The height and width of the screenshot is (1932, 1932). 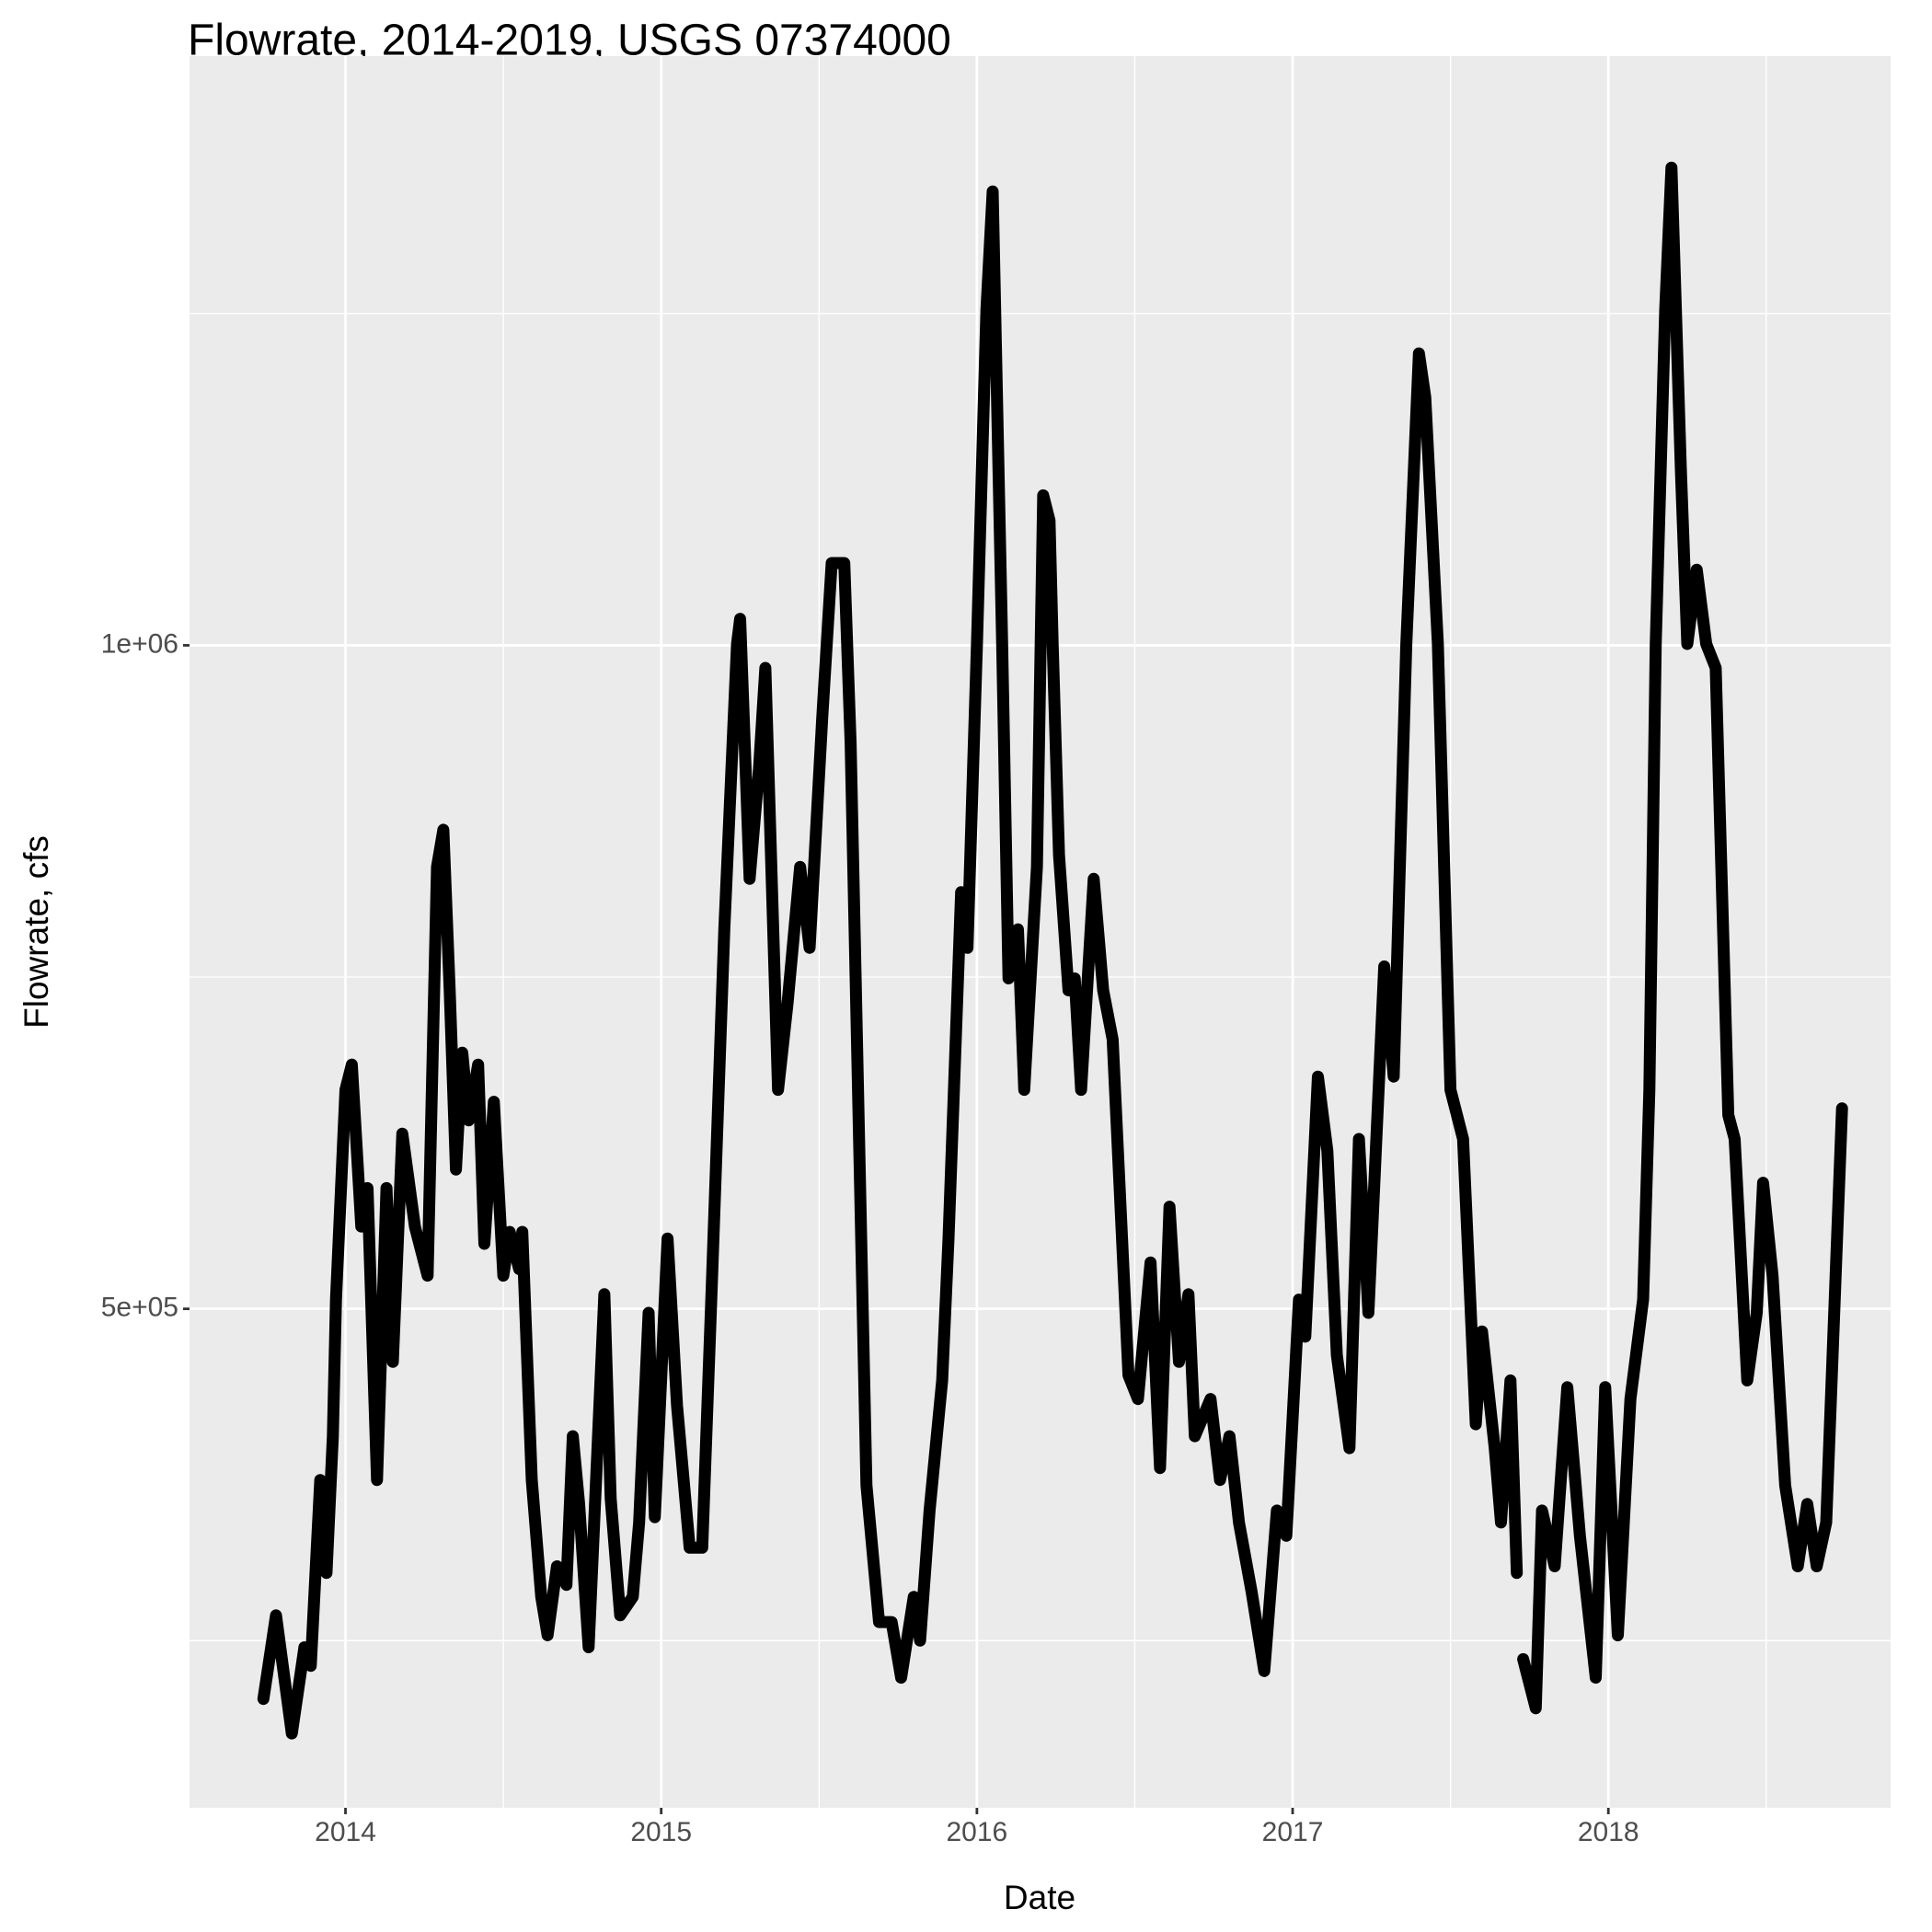 What do you see at coordinates (976, 1832) in the screenshot?
I see `x-tick-label: 2016` at bounding box center [976, 1832].